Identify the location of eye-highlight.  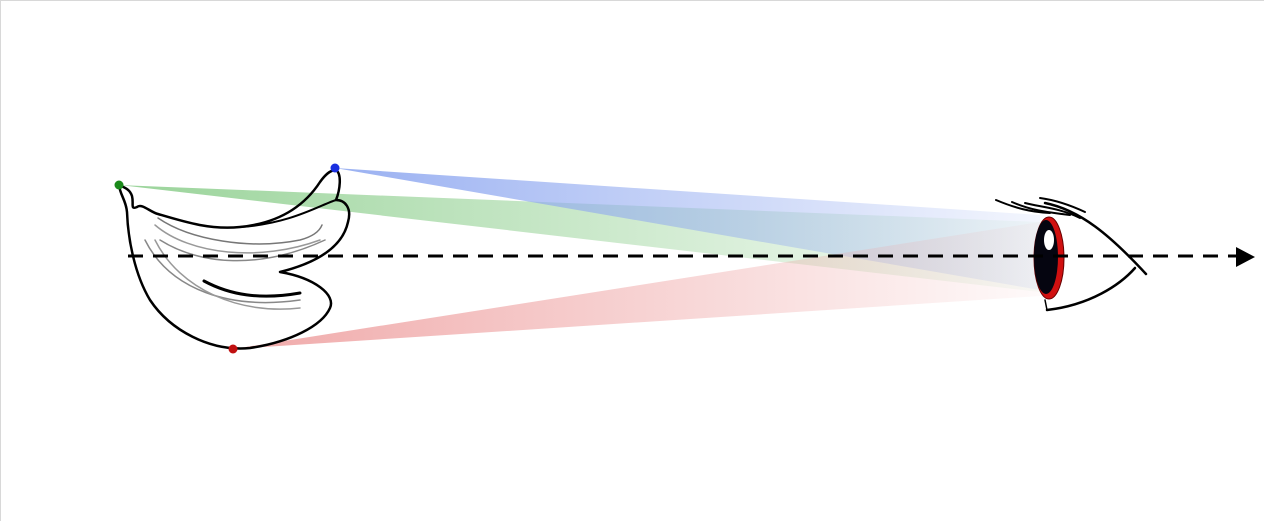
(1049, 240).